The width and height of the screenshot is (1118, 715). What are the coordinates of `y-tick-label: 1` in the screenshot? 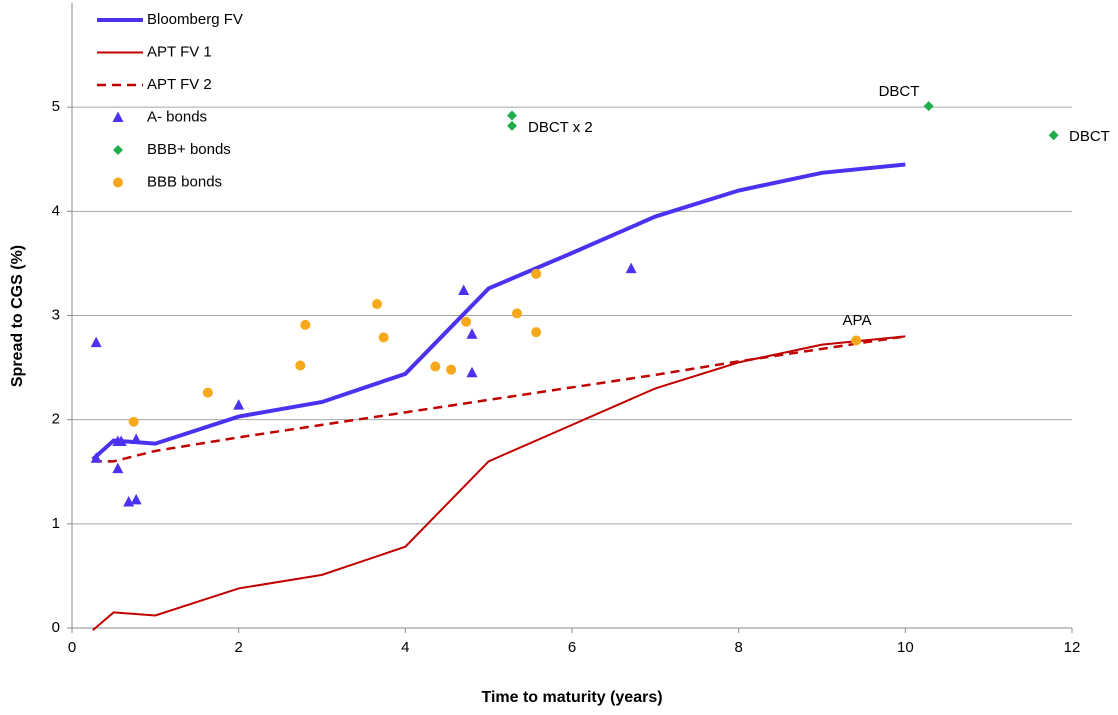 It's located at (56, 523).